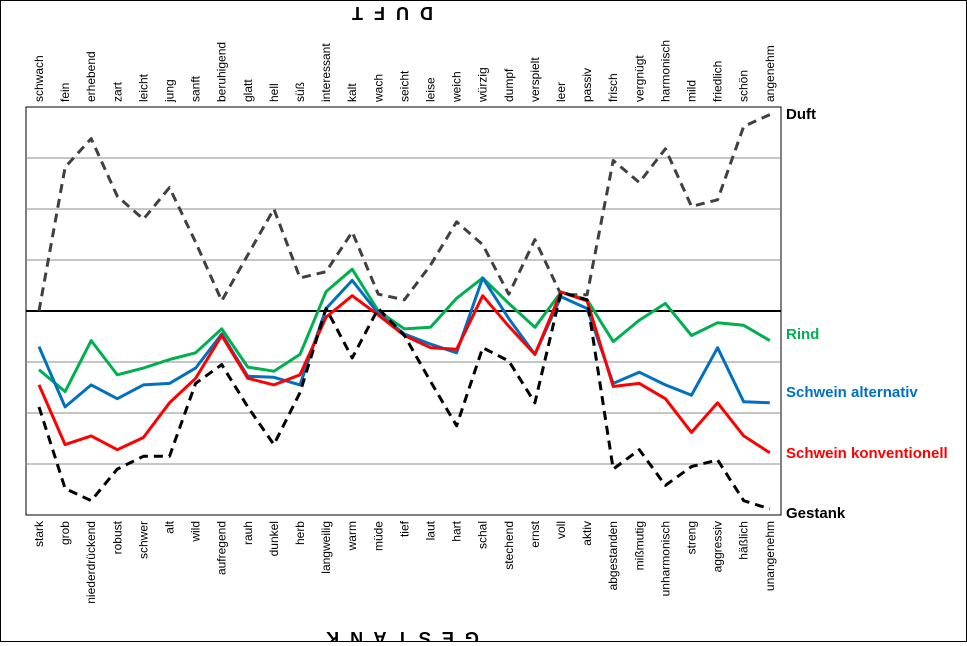  I want to click on top-axis-label: wach, so click(378, 88).